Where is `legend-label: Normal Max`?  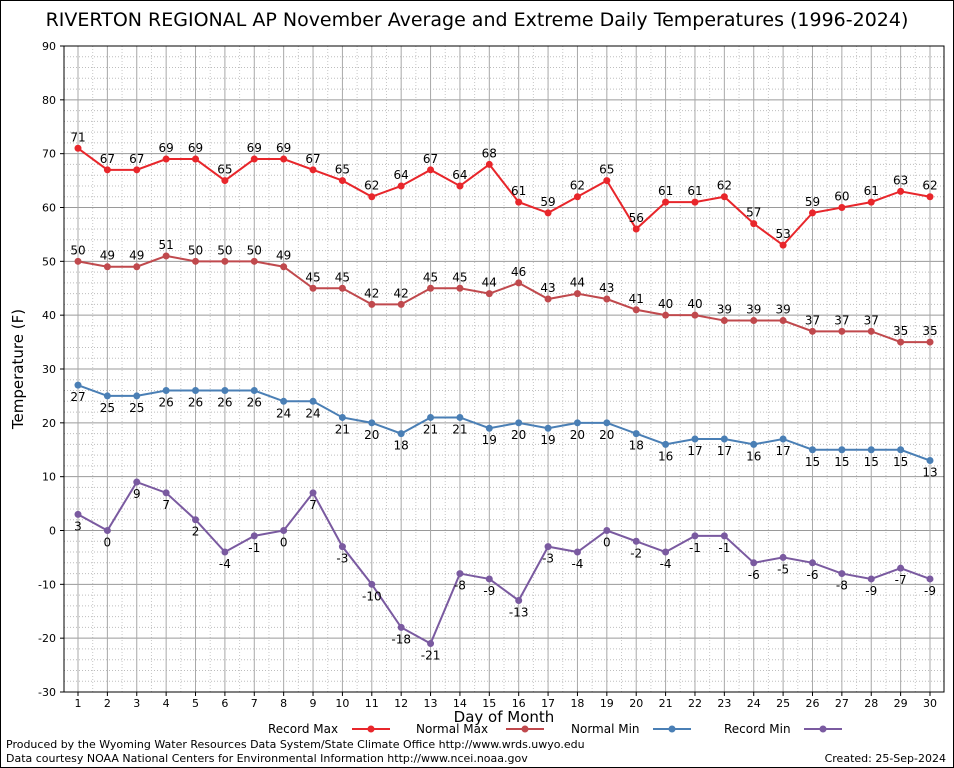 legend-label: Normal Max is located at coordinates (452, 729).